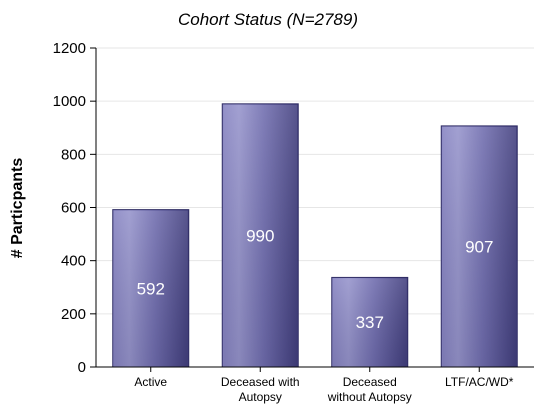 This screenshot has width=542, height=412. Describe the element at coordinates (69, 48) in the screenshot. I see `y-tick-label: 1200` at that location.